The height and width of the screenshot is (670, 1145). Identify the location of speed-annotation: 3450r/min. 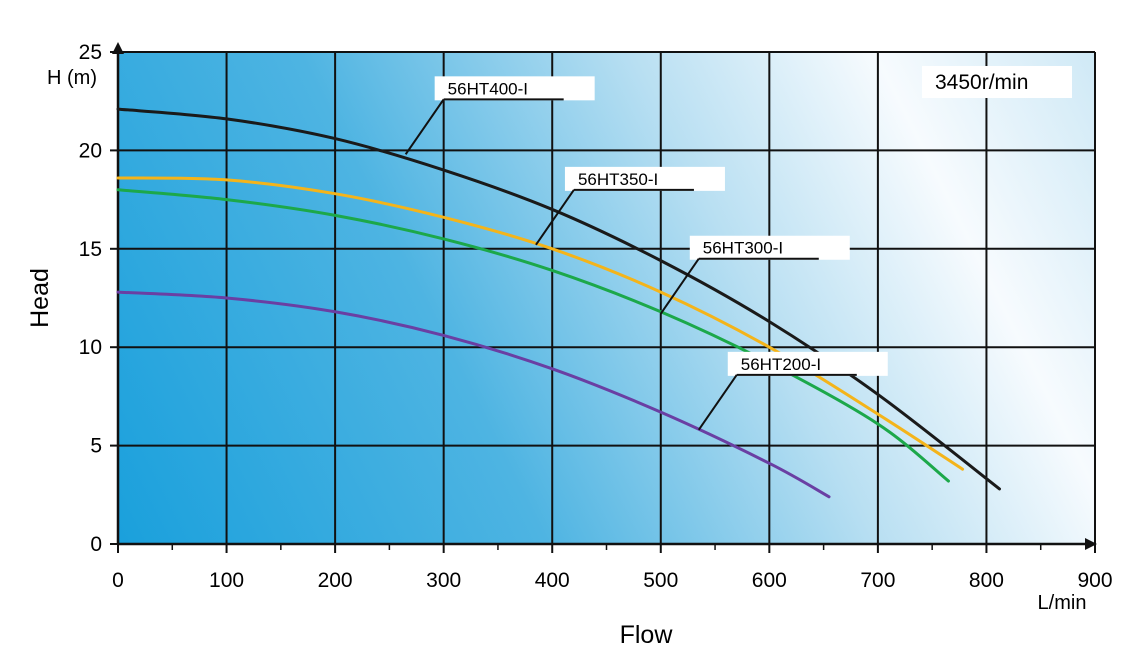
(997, 82).